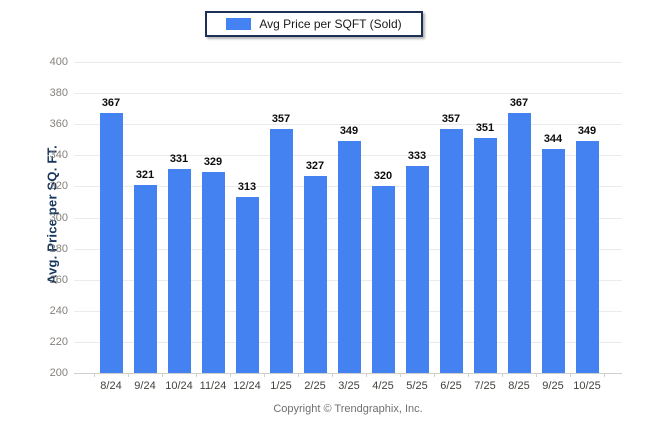  I want to click on bar-4/25, so click(383, 279).